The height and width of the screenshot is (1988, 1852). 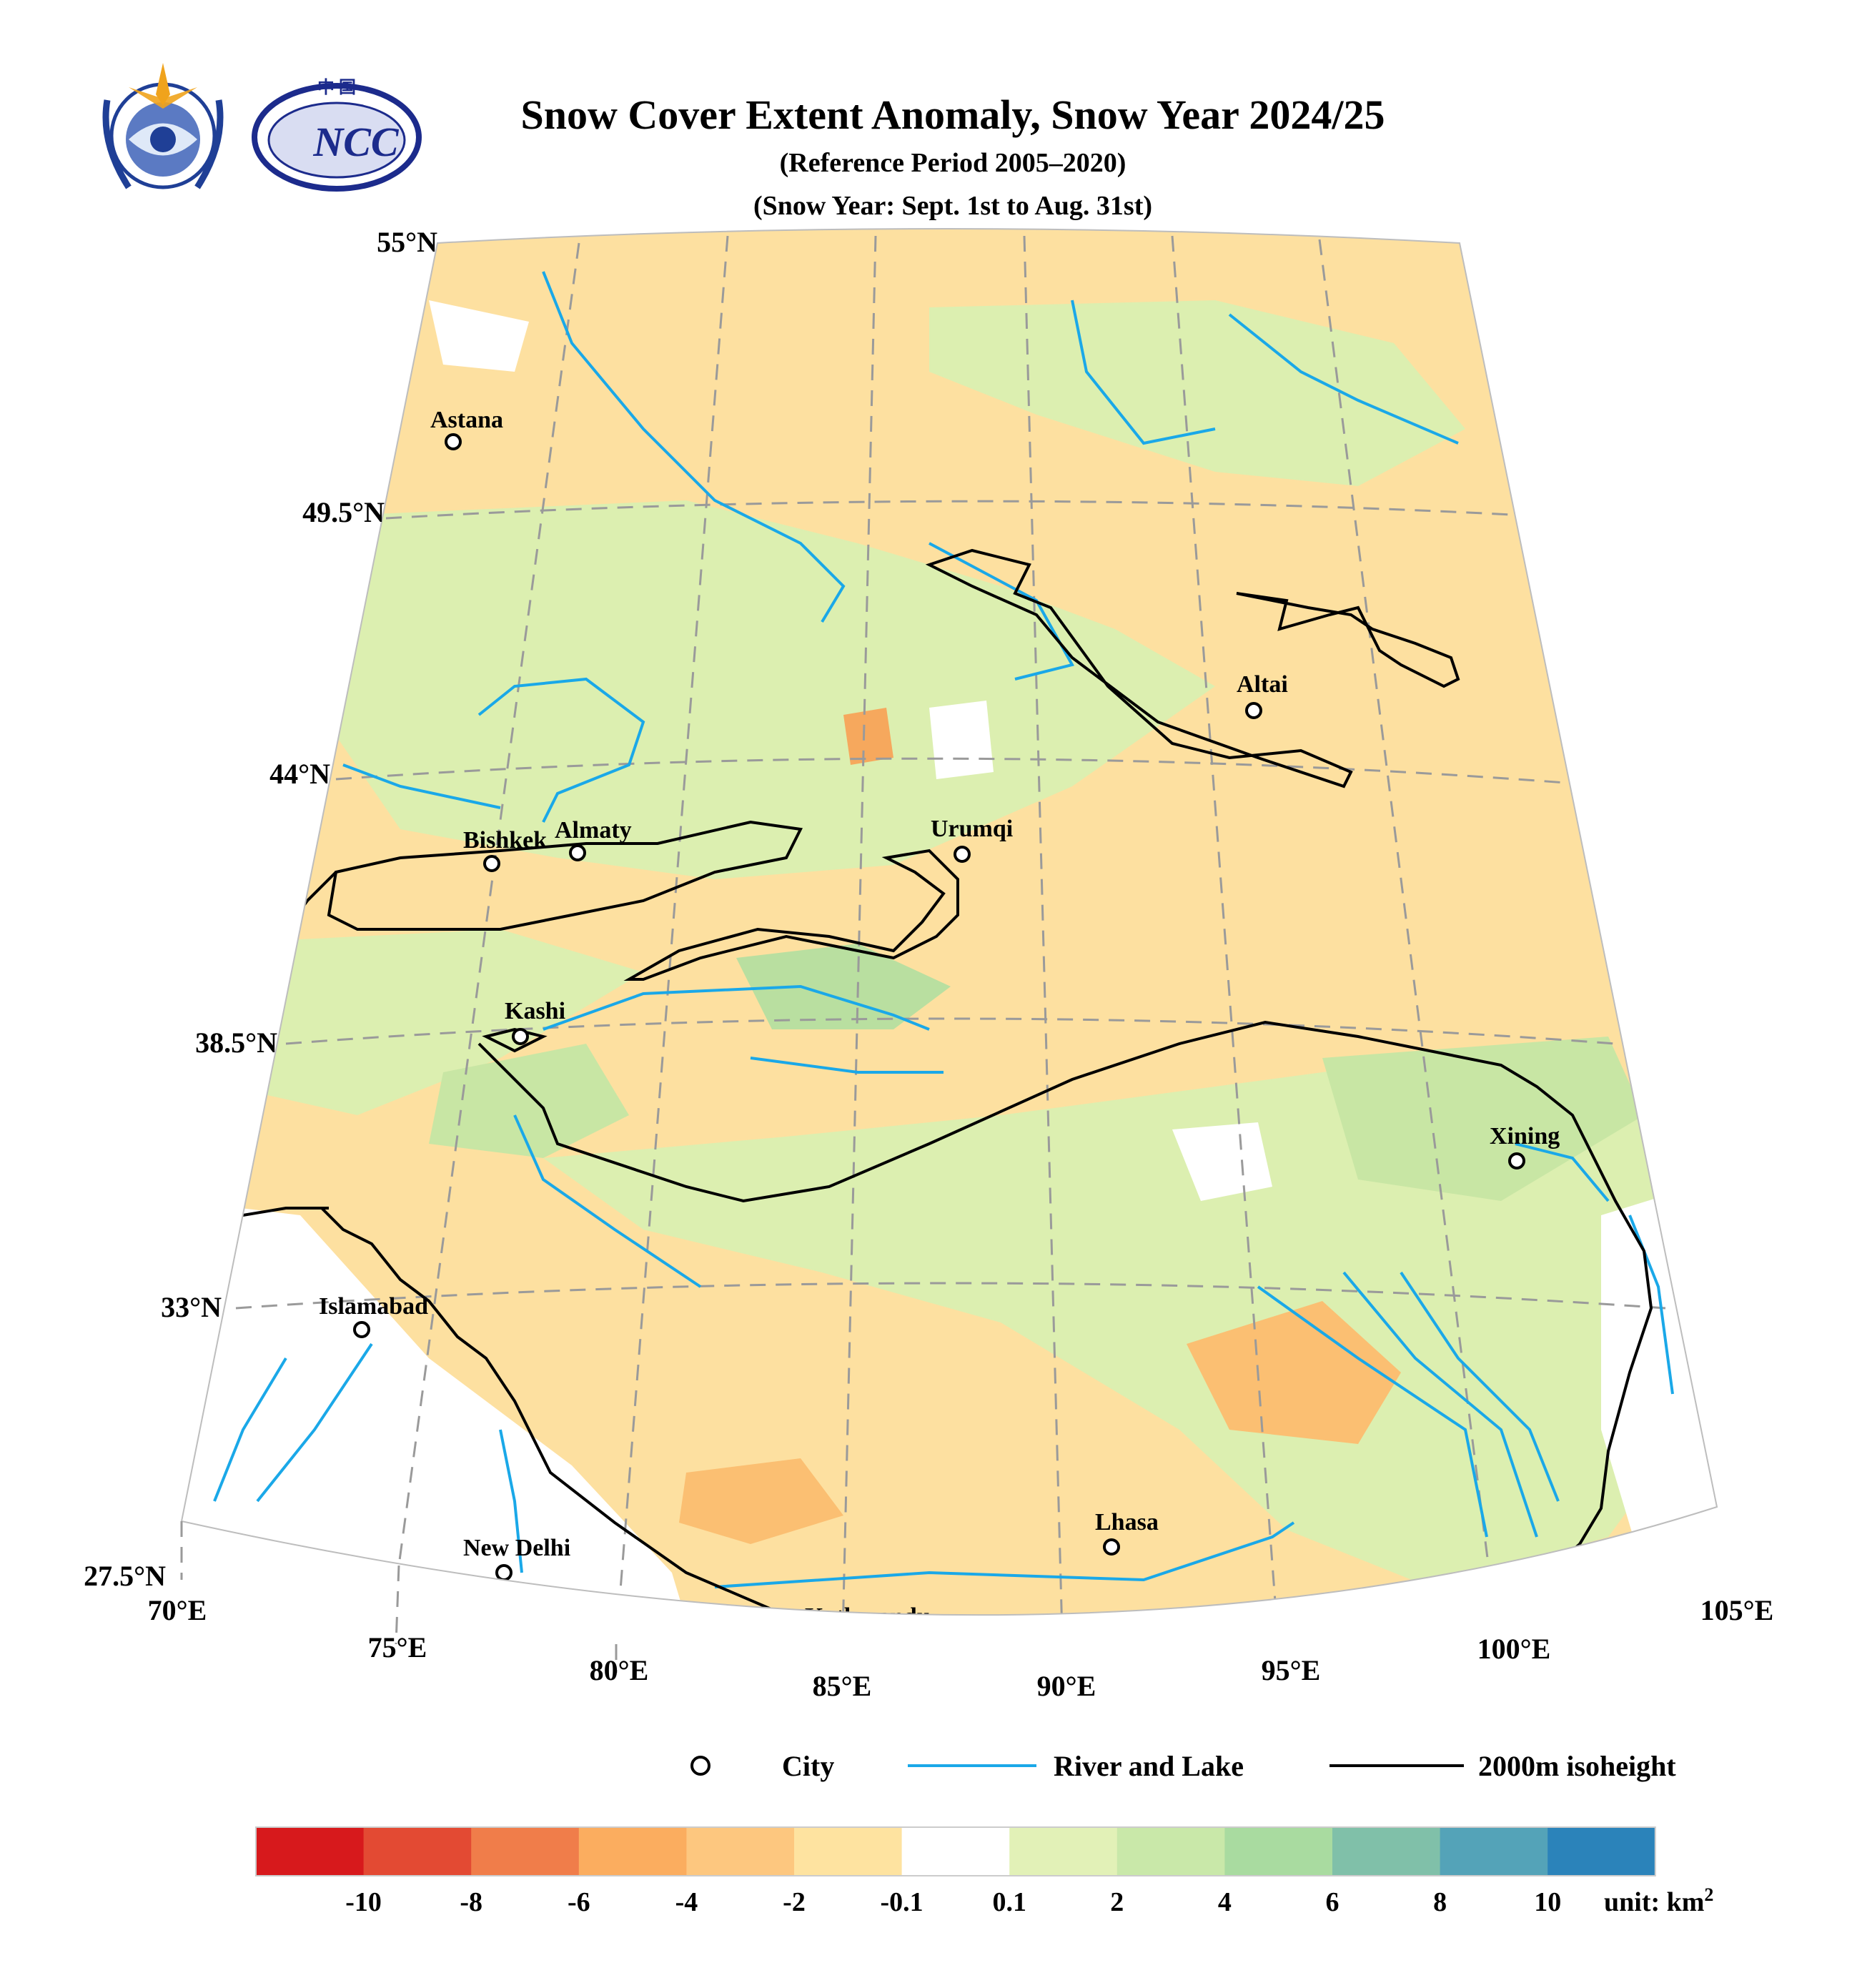 What do you see at coordinates (125, 1576) in the screenshot?
I see `lat-label-27-5: 27.5°N` at bounding box center [125, 1576].